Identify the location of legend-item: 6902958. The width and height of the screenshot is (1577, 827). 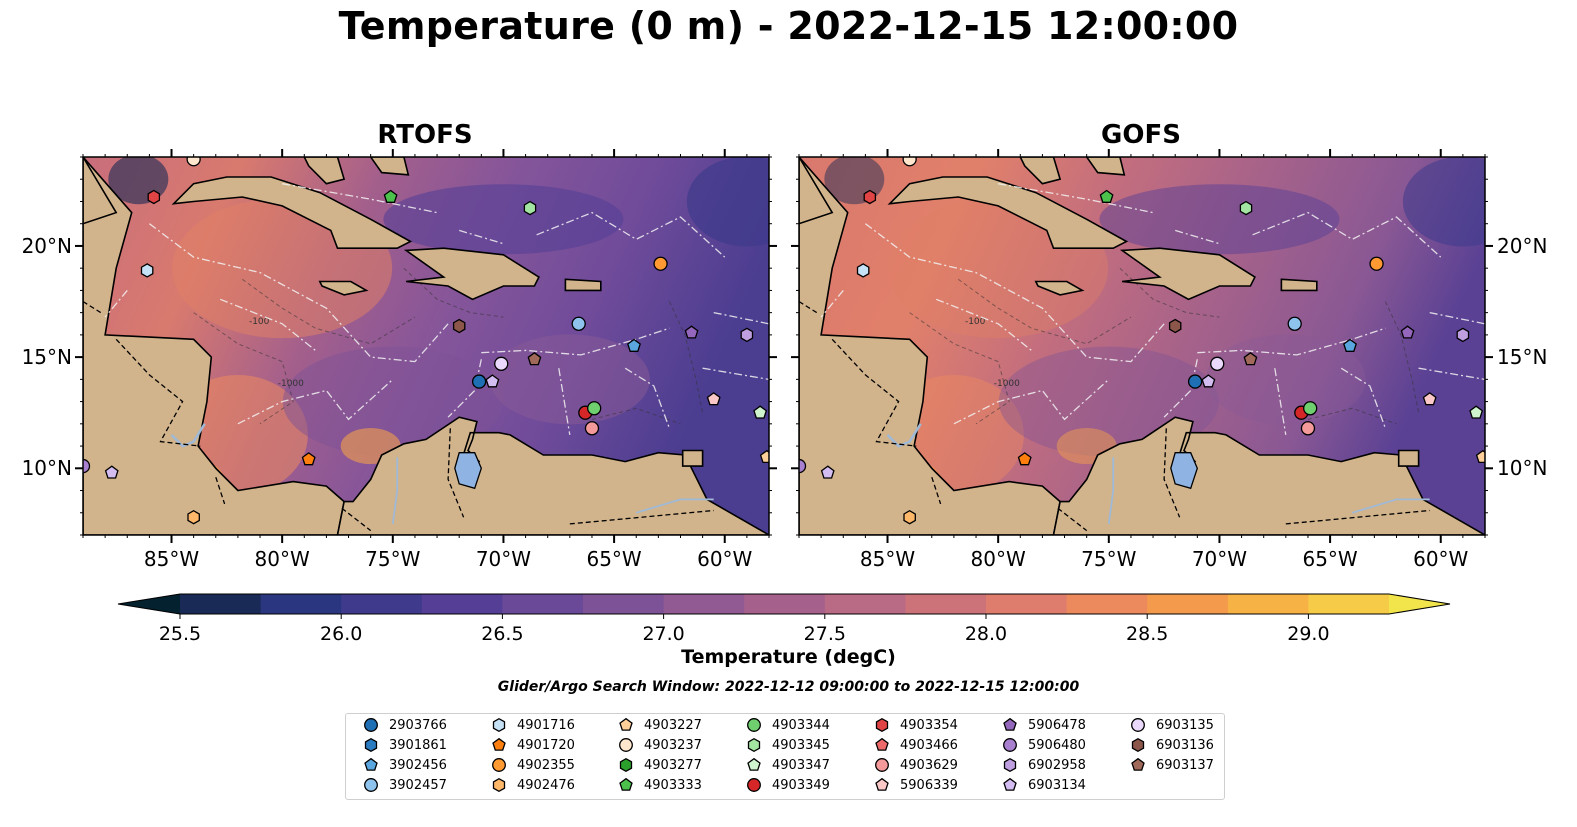
(1043, 765).